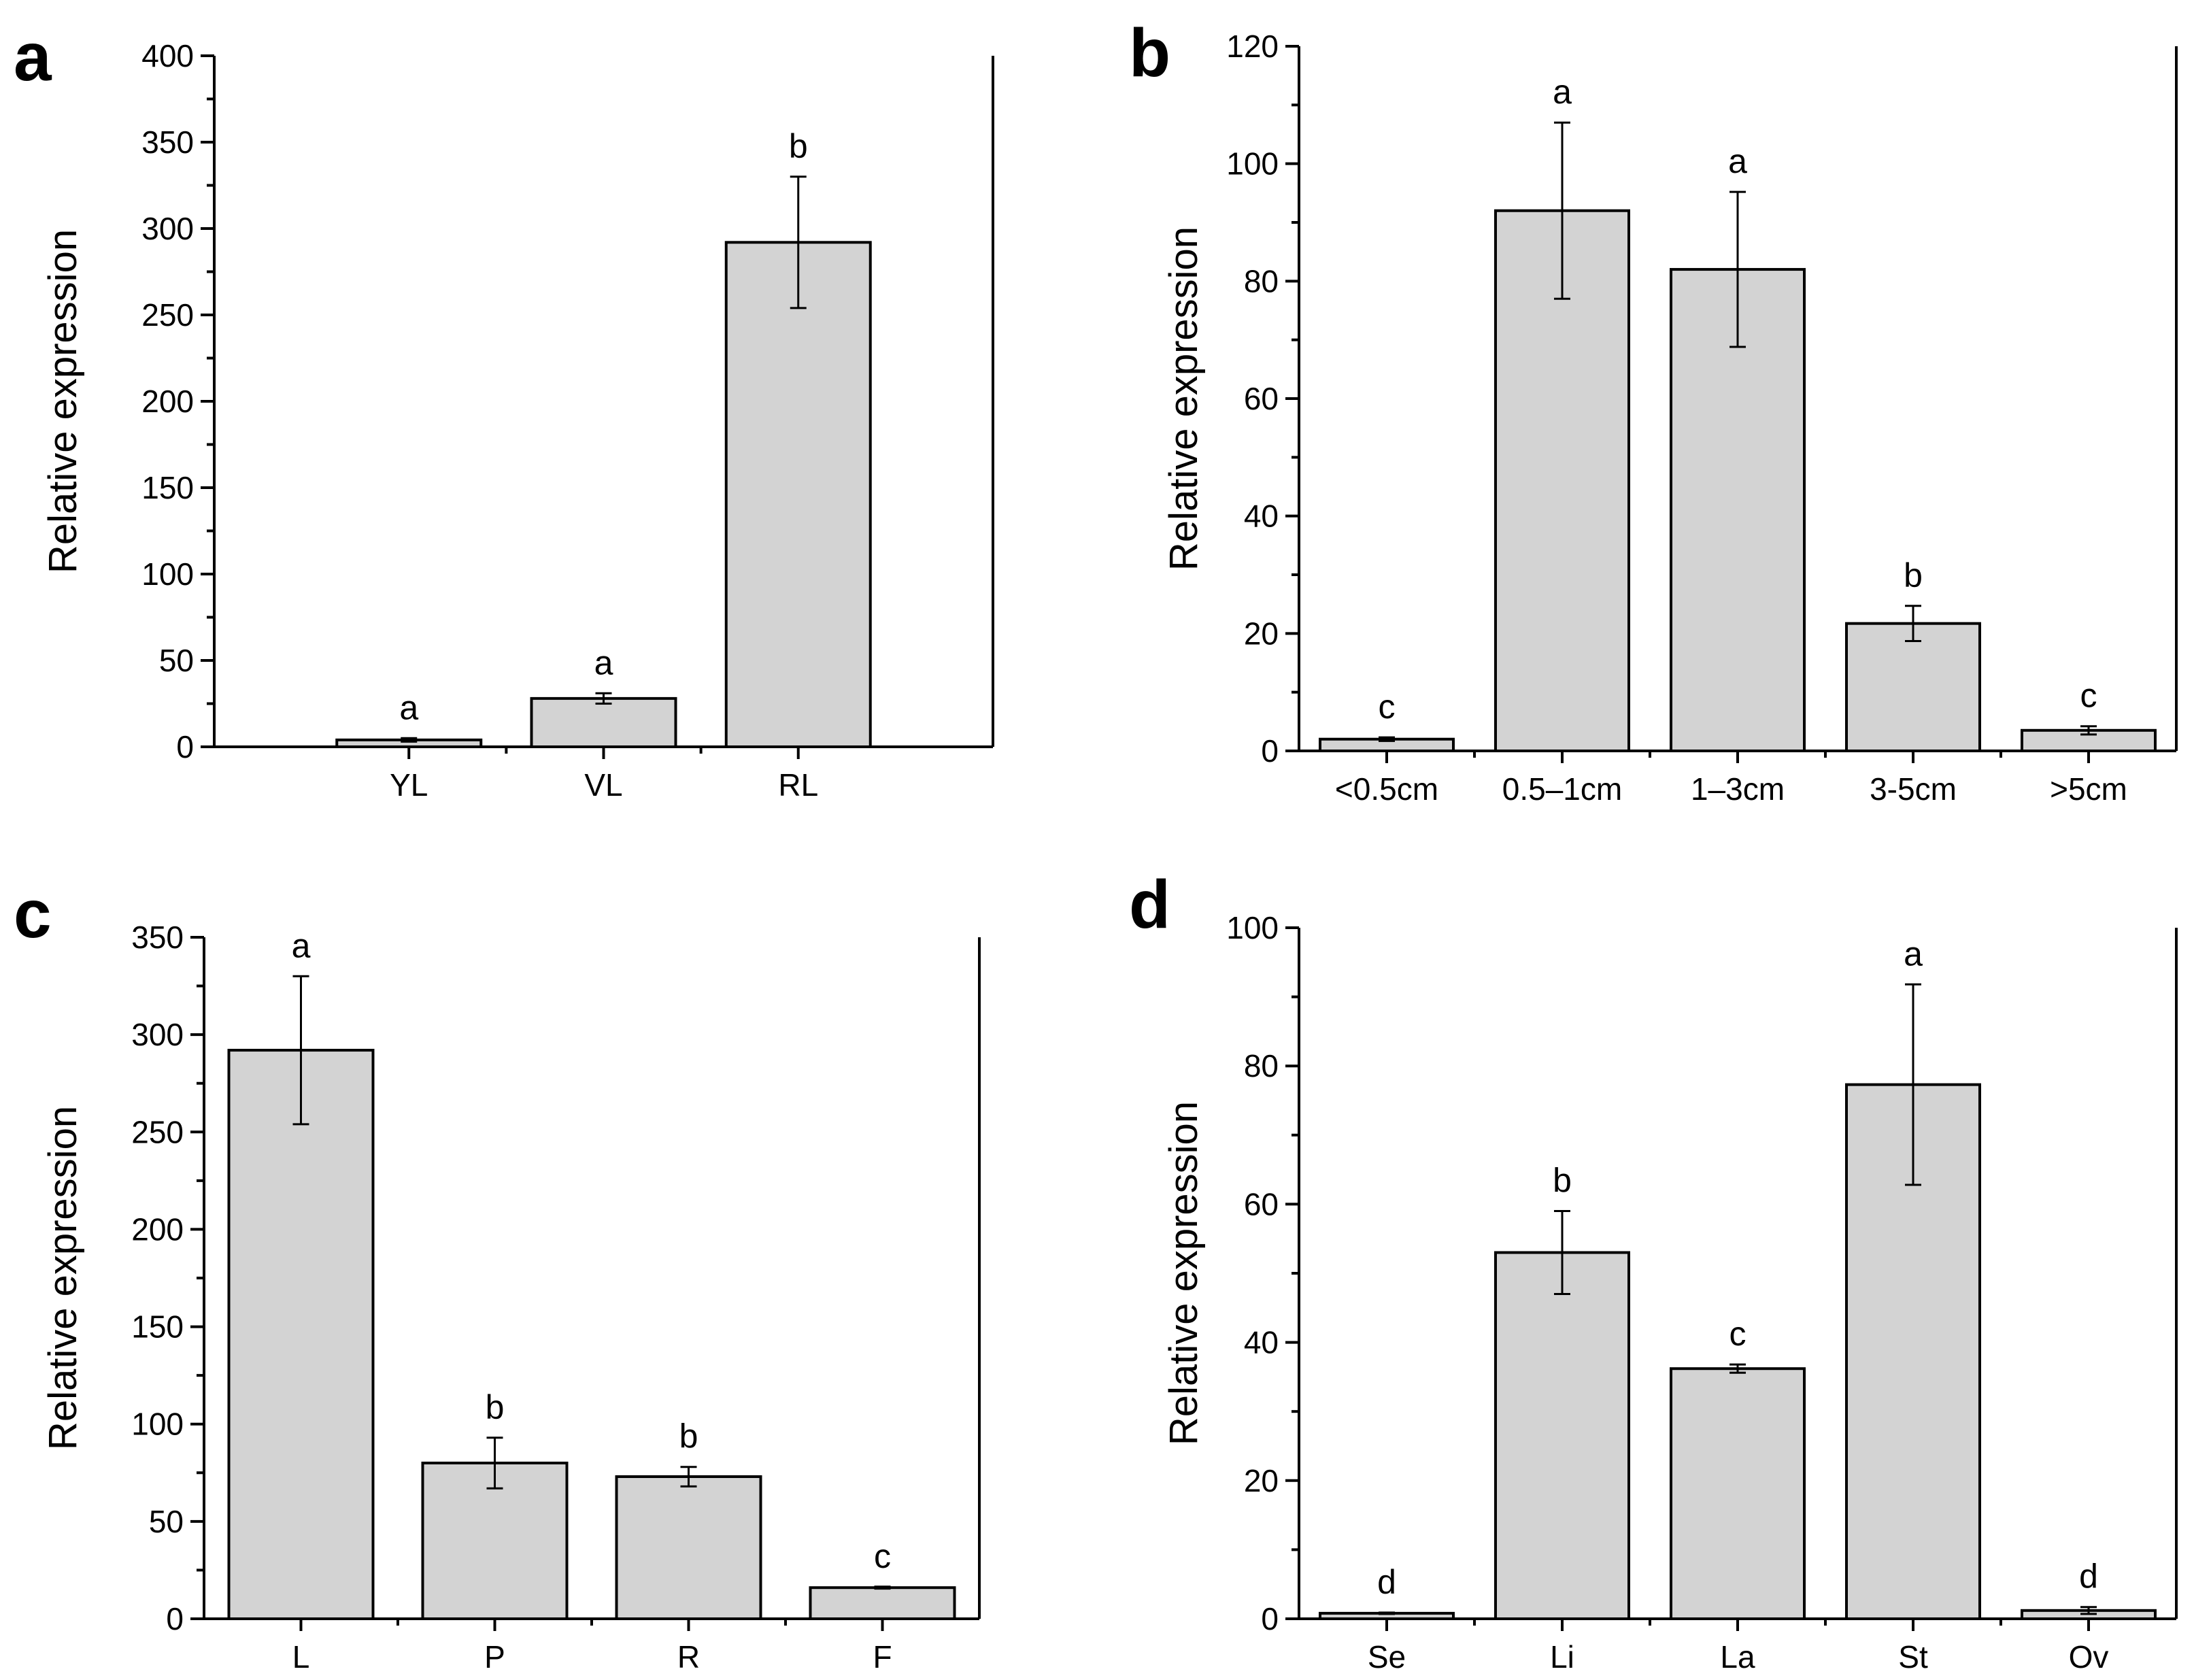 The width and height of the screenshot is (2194, 1680). I want to click on x-tick-label: Se, so click(1387, 1657).